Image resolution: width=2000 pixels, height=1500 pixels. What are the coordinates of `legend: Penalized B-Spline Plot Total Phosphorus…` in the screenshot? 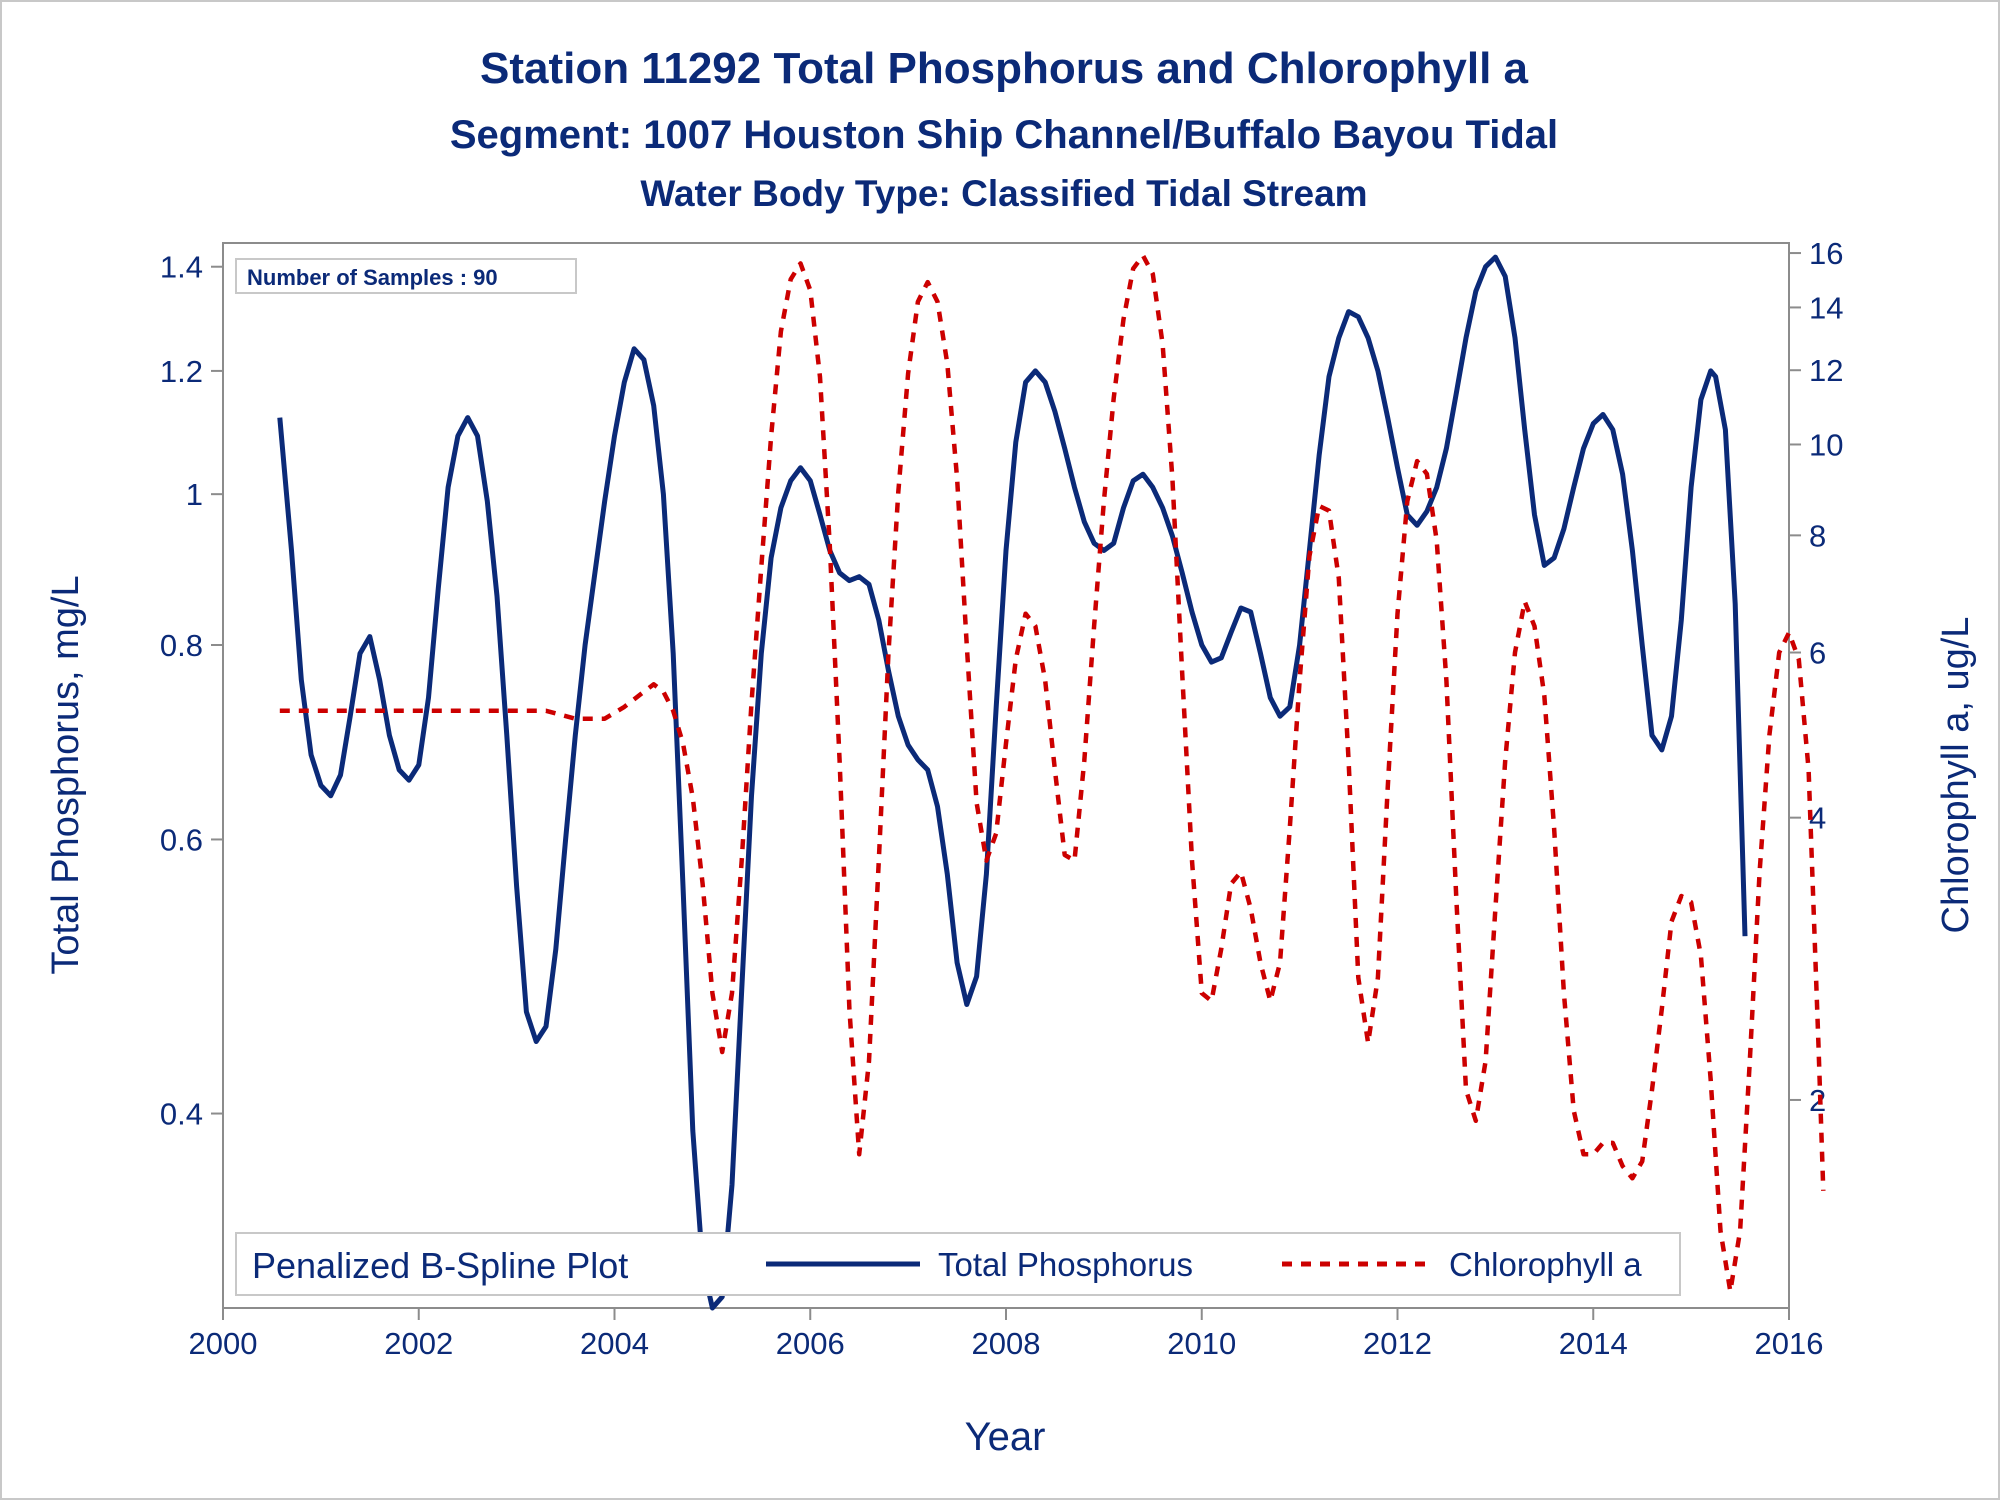 It's located at (958, 1264).